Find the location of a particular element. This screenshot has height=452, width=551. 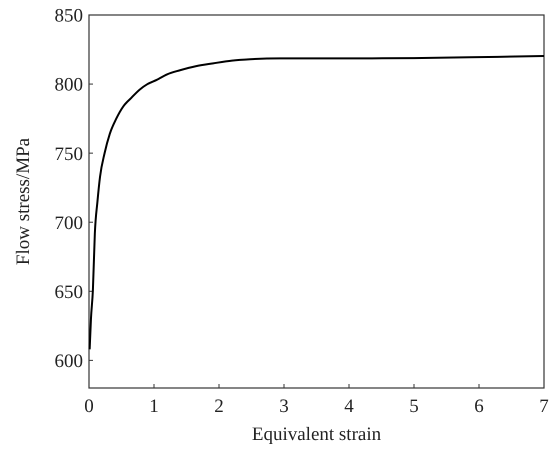

y-tick-label: 600 is located at coordinates (68, 361).